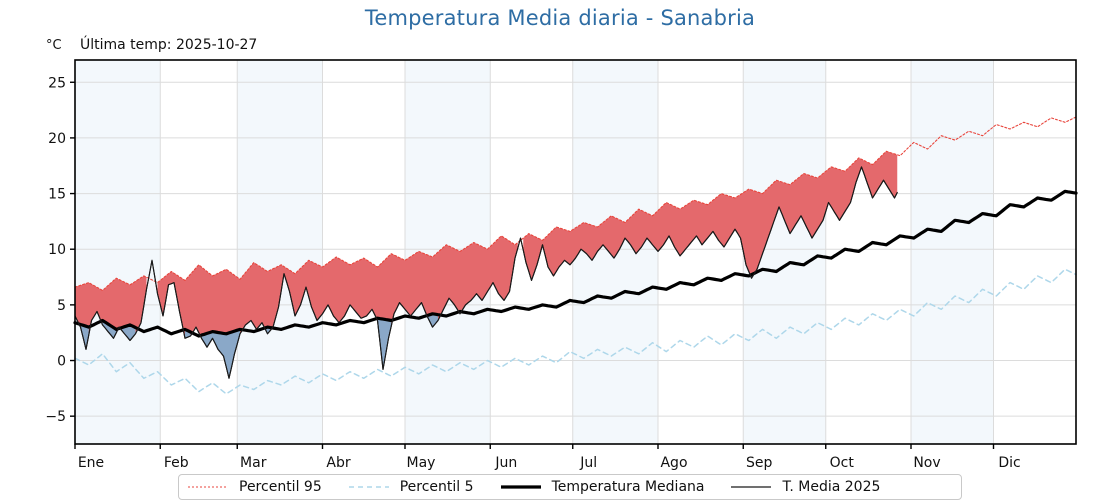 This screenshot has height=500, width=1120. I want to click on x-tick-label: May, so click(421, 463).